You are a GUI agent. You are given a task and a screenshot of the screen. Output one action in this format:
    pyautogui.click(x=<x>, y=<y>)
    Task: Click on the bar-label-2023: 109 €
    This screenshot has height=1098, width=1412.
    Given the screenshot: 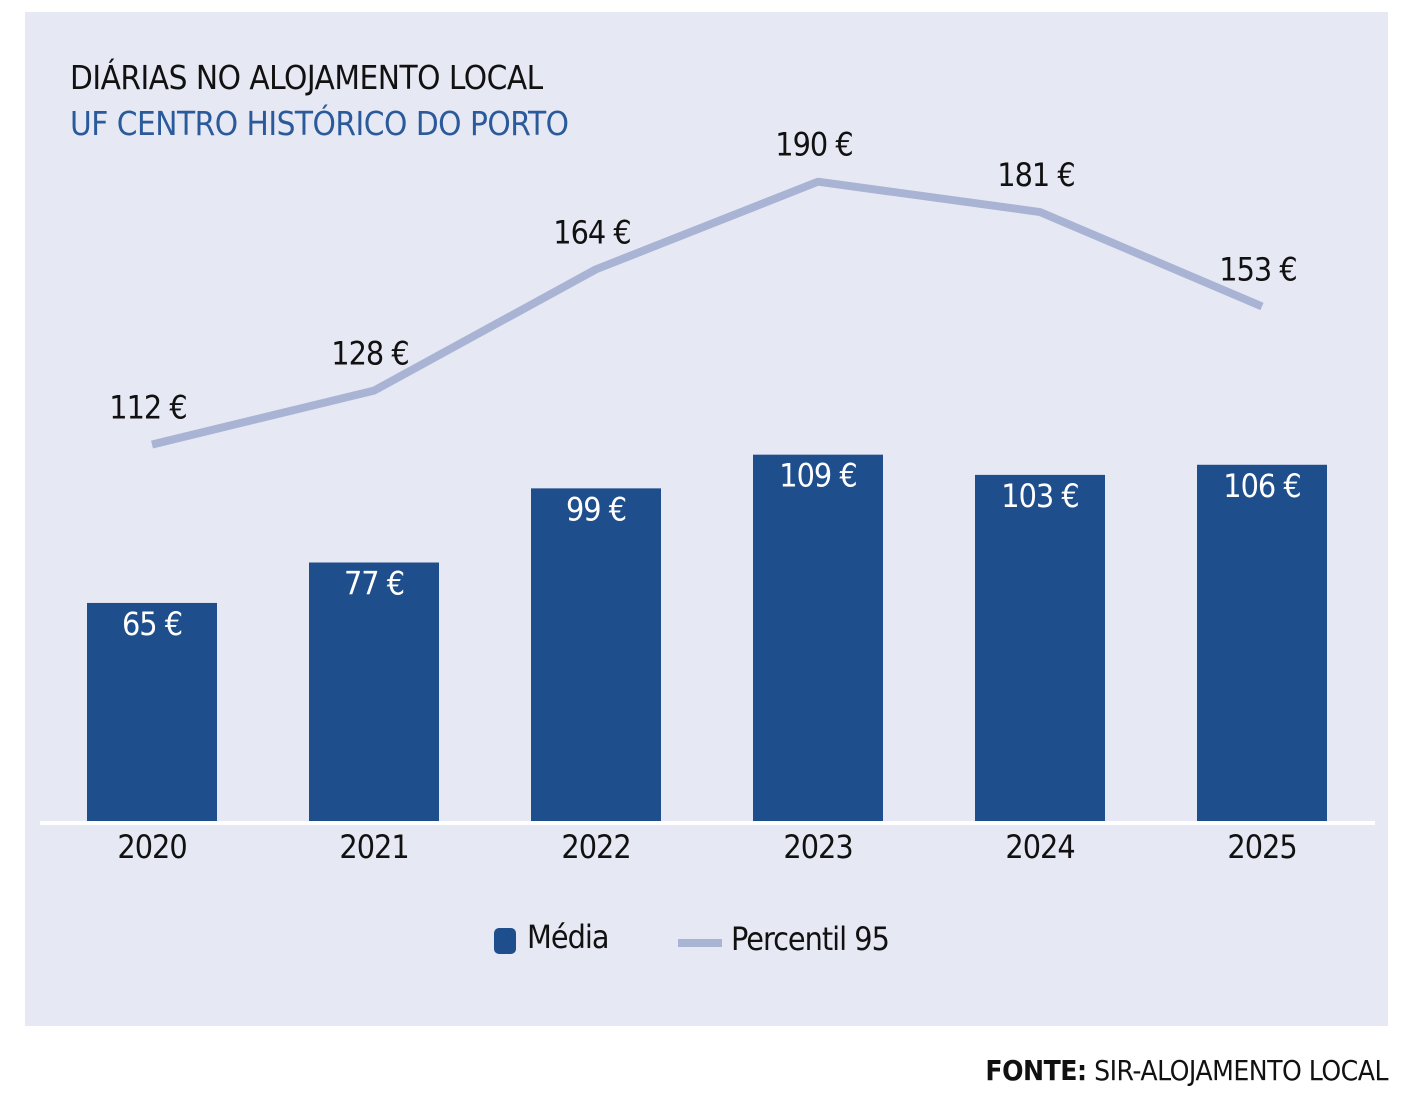 What is the action you would take?
    pyautogui.click(x=817, y=476)
    